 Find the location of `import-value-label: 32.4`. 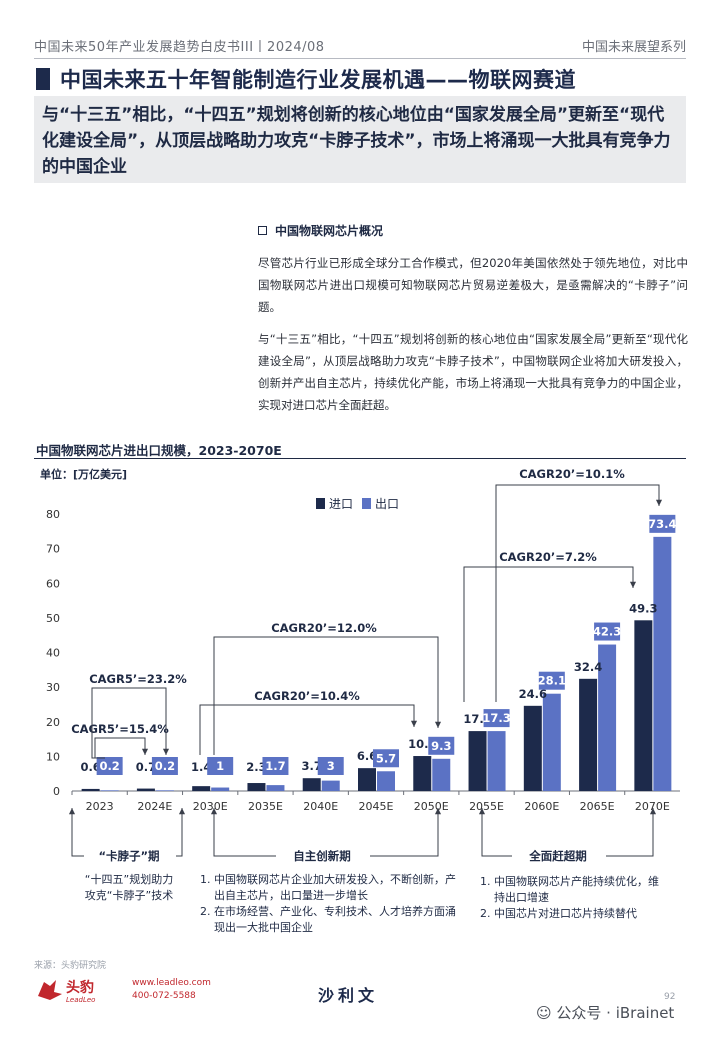

import-value-label: 32.4 is located at coordinates (588, 667).